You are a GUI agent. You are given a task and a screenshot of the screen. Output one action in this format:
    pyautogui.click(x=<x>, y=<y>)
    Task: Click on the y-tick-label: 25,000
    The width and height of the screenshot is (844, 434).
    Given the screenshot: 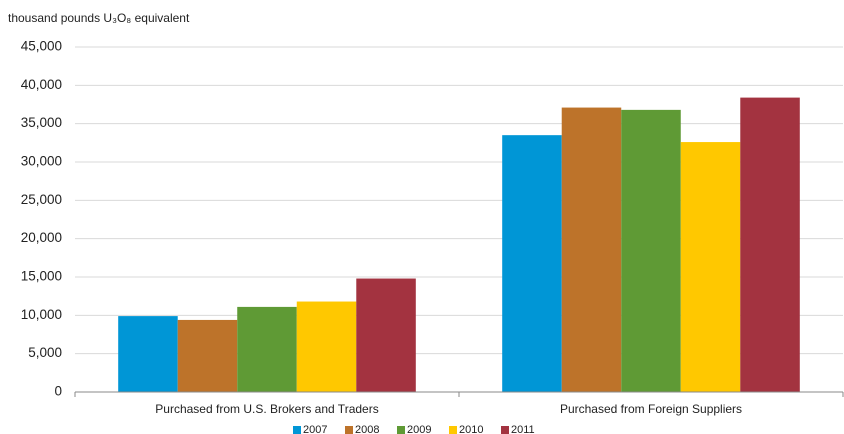 What is the action you would take?
    pyautogui.click(x=41, y=199)
    